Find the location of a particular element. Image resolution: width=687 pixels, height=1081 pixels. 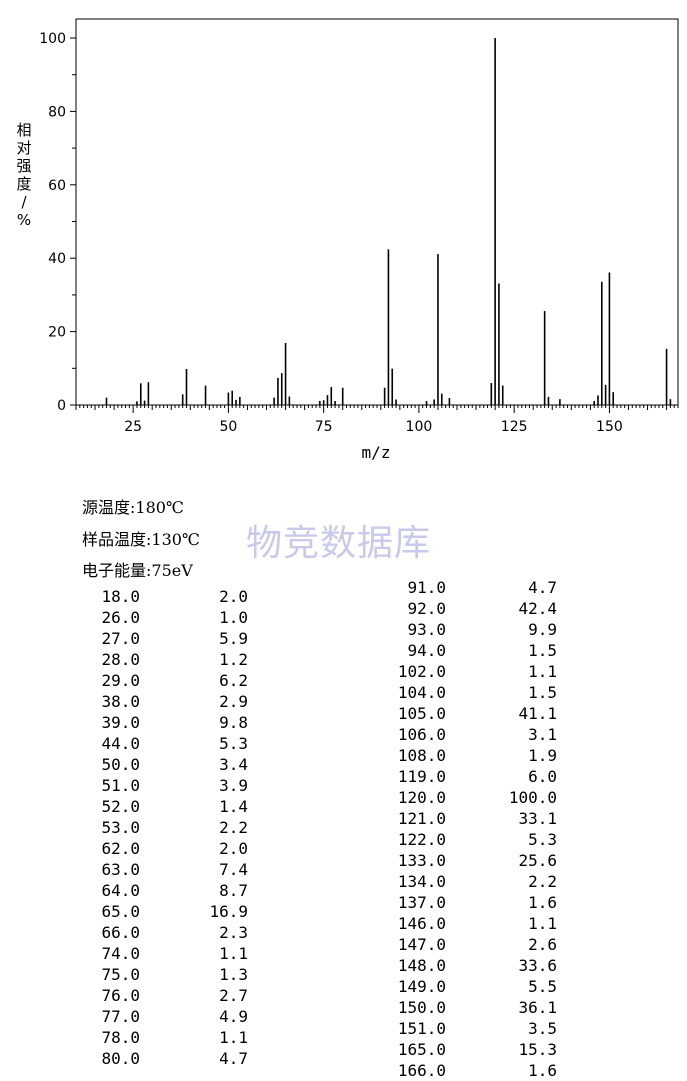

intensity-value: 36.1 is located at coordinates (537, 1007).